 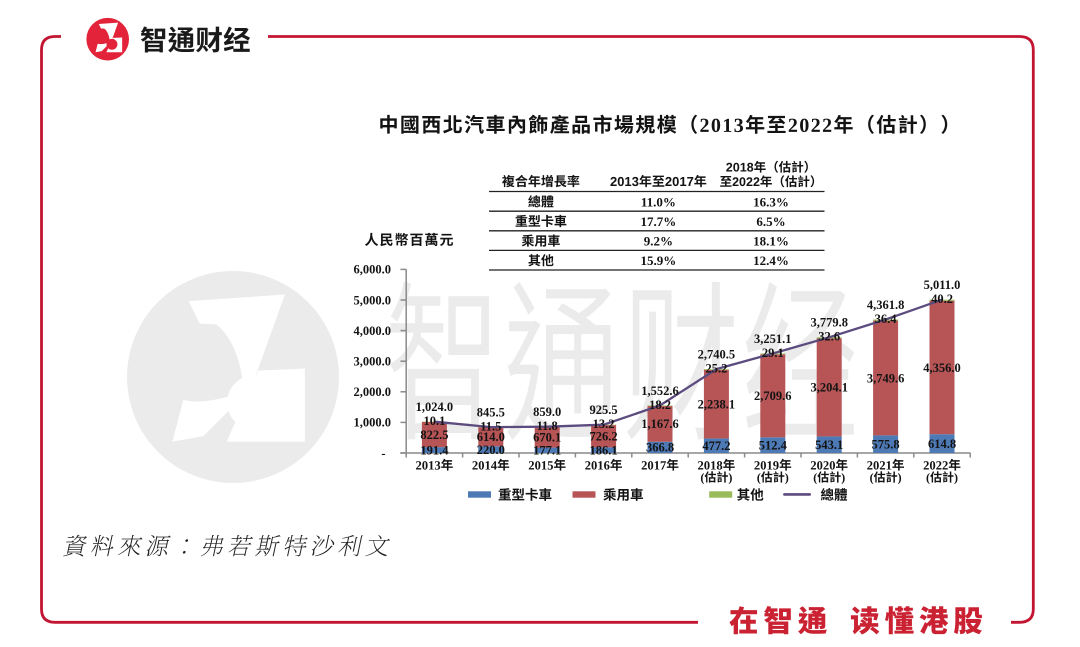 What do you see at coordinates (604, 410) in the screenshot?
I see `svg-text: 925.5` at bounding box center [604, 410].